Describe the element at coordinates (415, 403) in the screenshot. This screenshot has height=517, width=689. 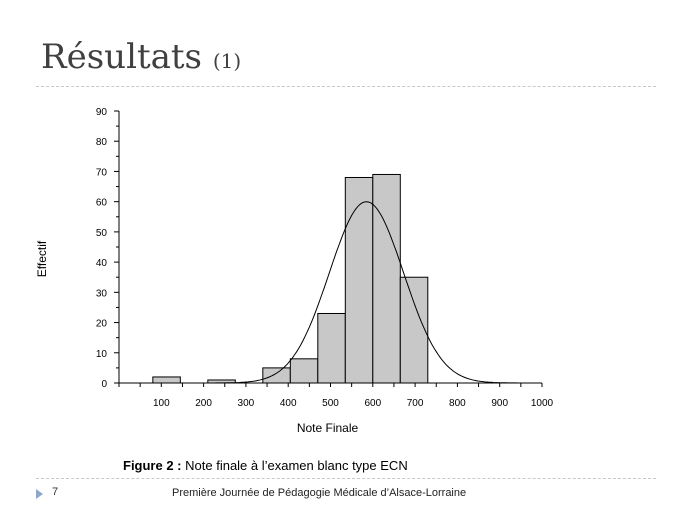
I see `x-tick-label: 700` at that location.